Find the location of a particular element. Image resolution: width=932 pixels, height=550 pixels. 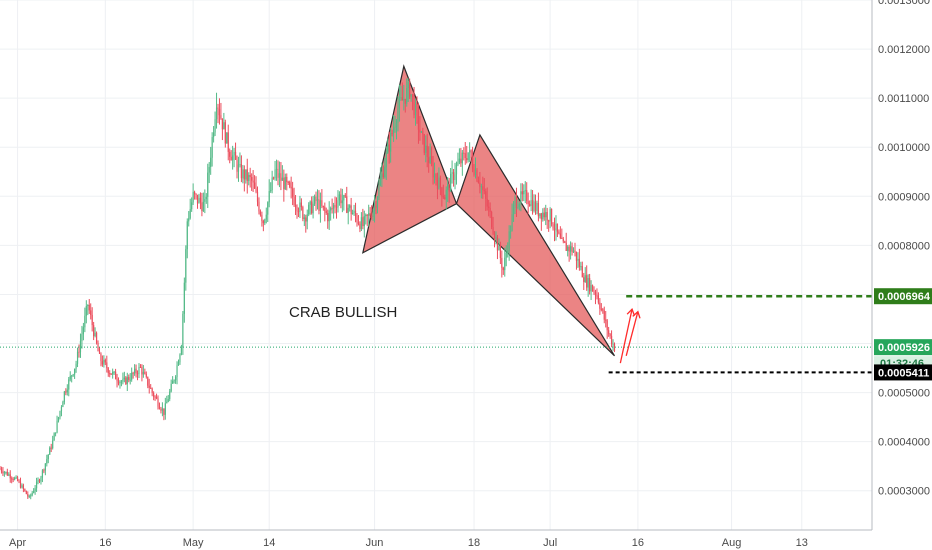

x-tick-label: 13 is located at coordinates (802, 543).